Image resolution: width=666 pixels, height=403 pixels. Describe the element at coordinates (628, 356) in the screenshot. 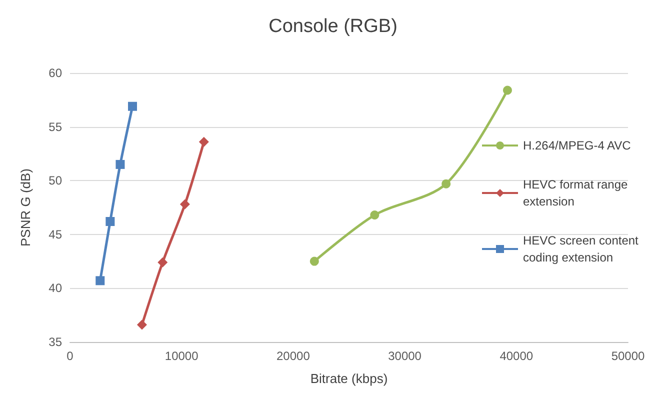

I see `x-tick-label: 50000` at that location.